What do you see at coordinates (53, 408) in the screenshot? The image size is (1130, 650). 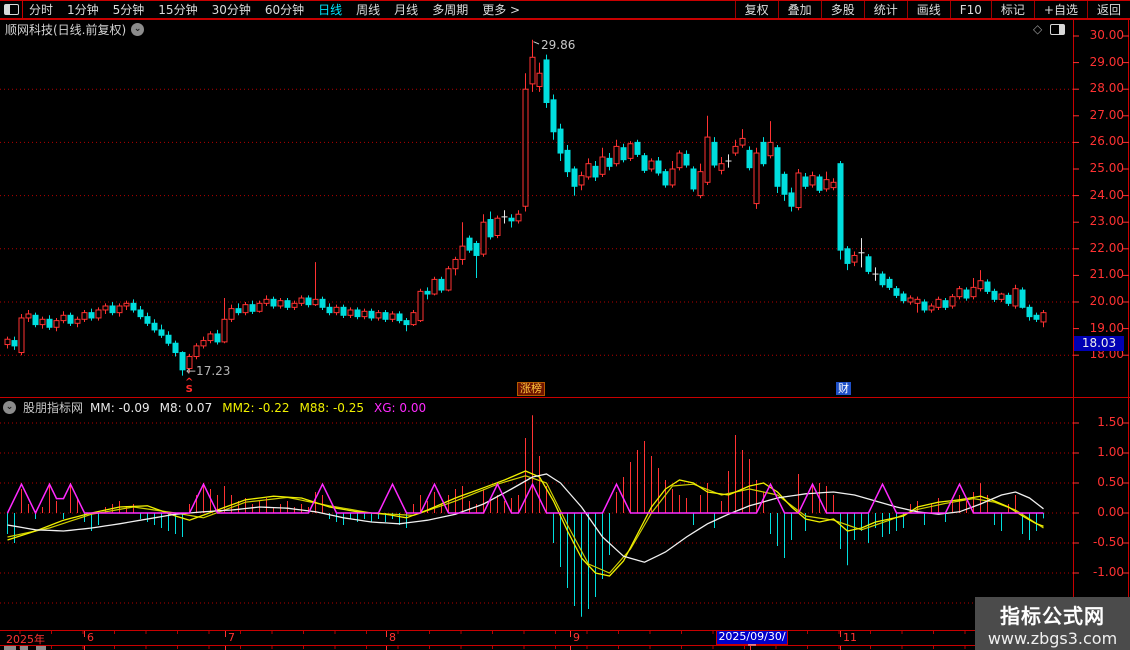 I see `indicator-name: 股朋指标网` at bounding box center [53, 408].